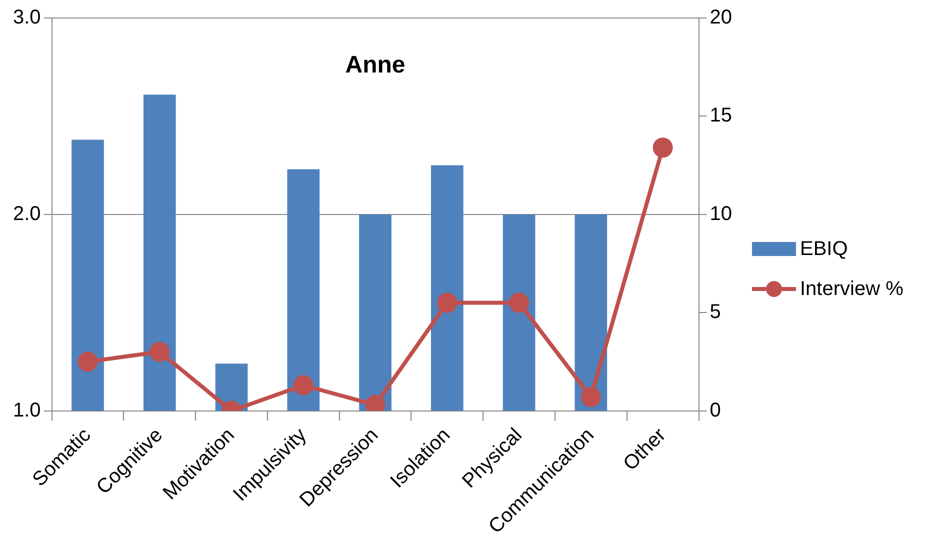  I want to click on y2-tick-label: 15, so click(721, 115).